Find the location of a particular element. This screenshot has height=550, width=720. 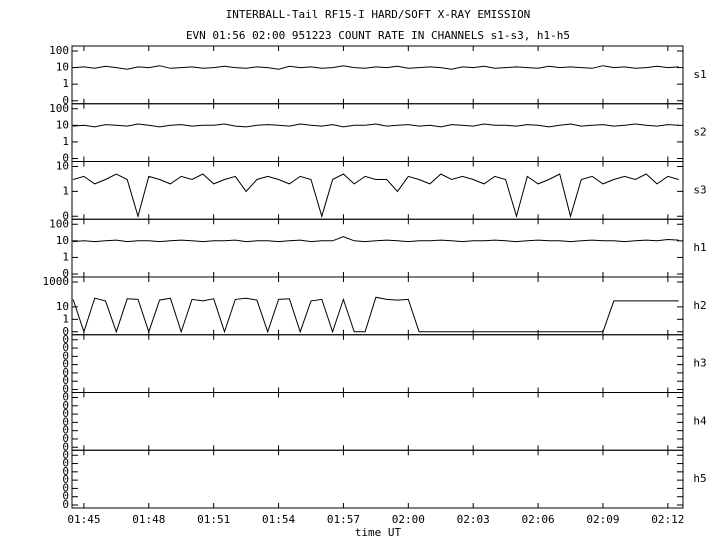

panel-label: h1 is located at coordinates (699, 247).